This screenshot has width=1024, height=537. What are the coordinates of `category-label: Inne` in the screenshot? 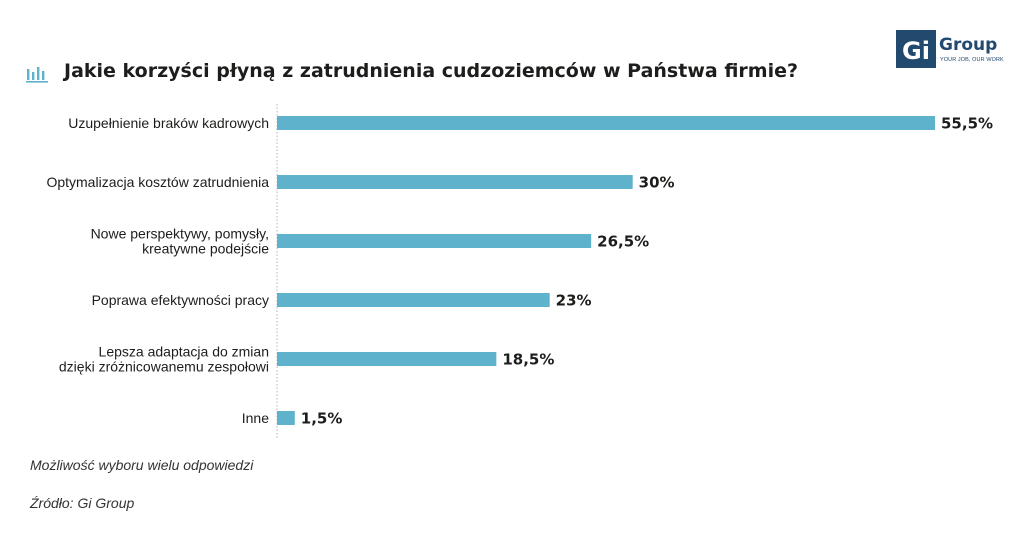 It's located at (255, 418).